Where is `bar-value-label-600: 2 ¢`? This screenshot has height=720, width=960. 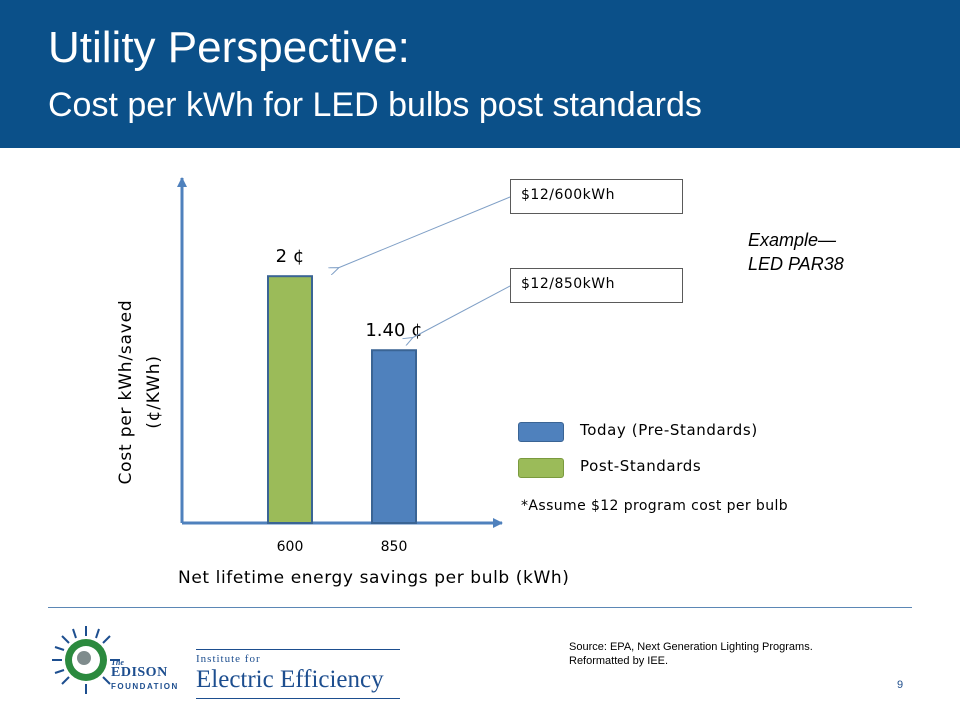
bar-value-label-600: 2 ¢ is located at coordinates (290, 256).